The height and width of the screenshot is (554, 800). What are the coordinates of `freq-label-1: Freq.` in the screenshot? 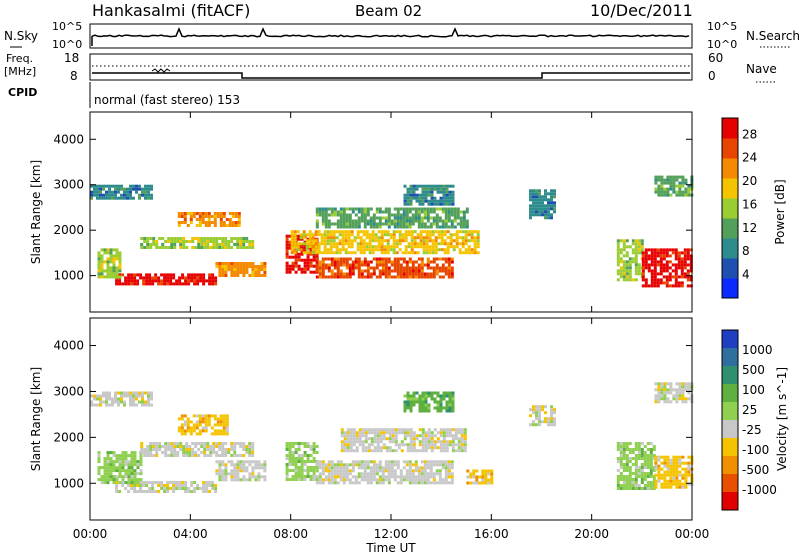 It's located at (19, 58).